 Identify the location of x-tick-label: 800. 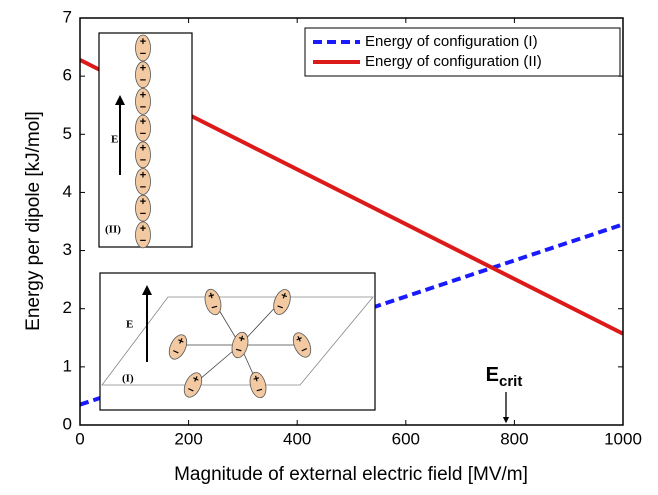
(514, 438).